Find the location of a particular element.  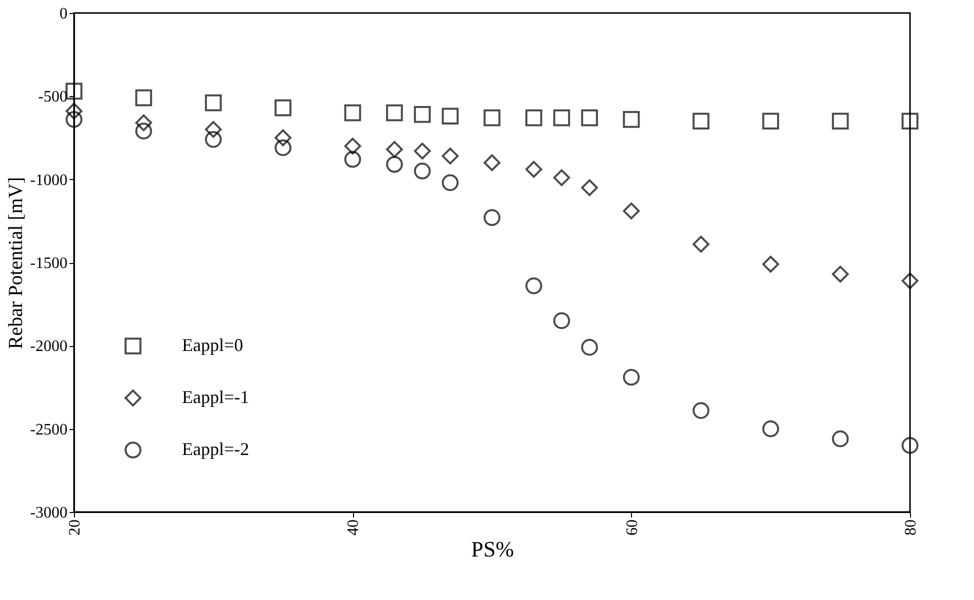

x-tick-label: 40 is located at coordinates (353, 528).